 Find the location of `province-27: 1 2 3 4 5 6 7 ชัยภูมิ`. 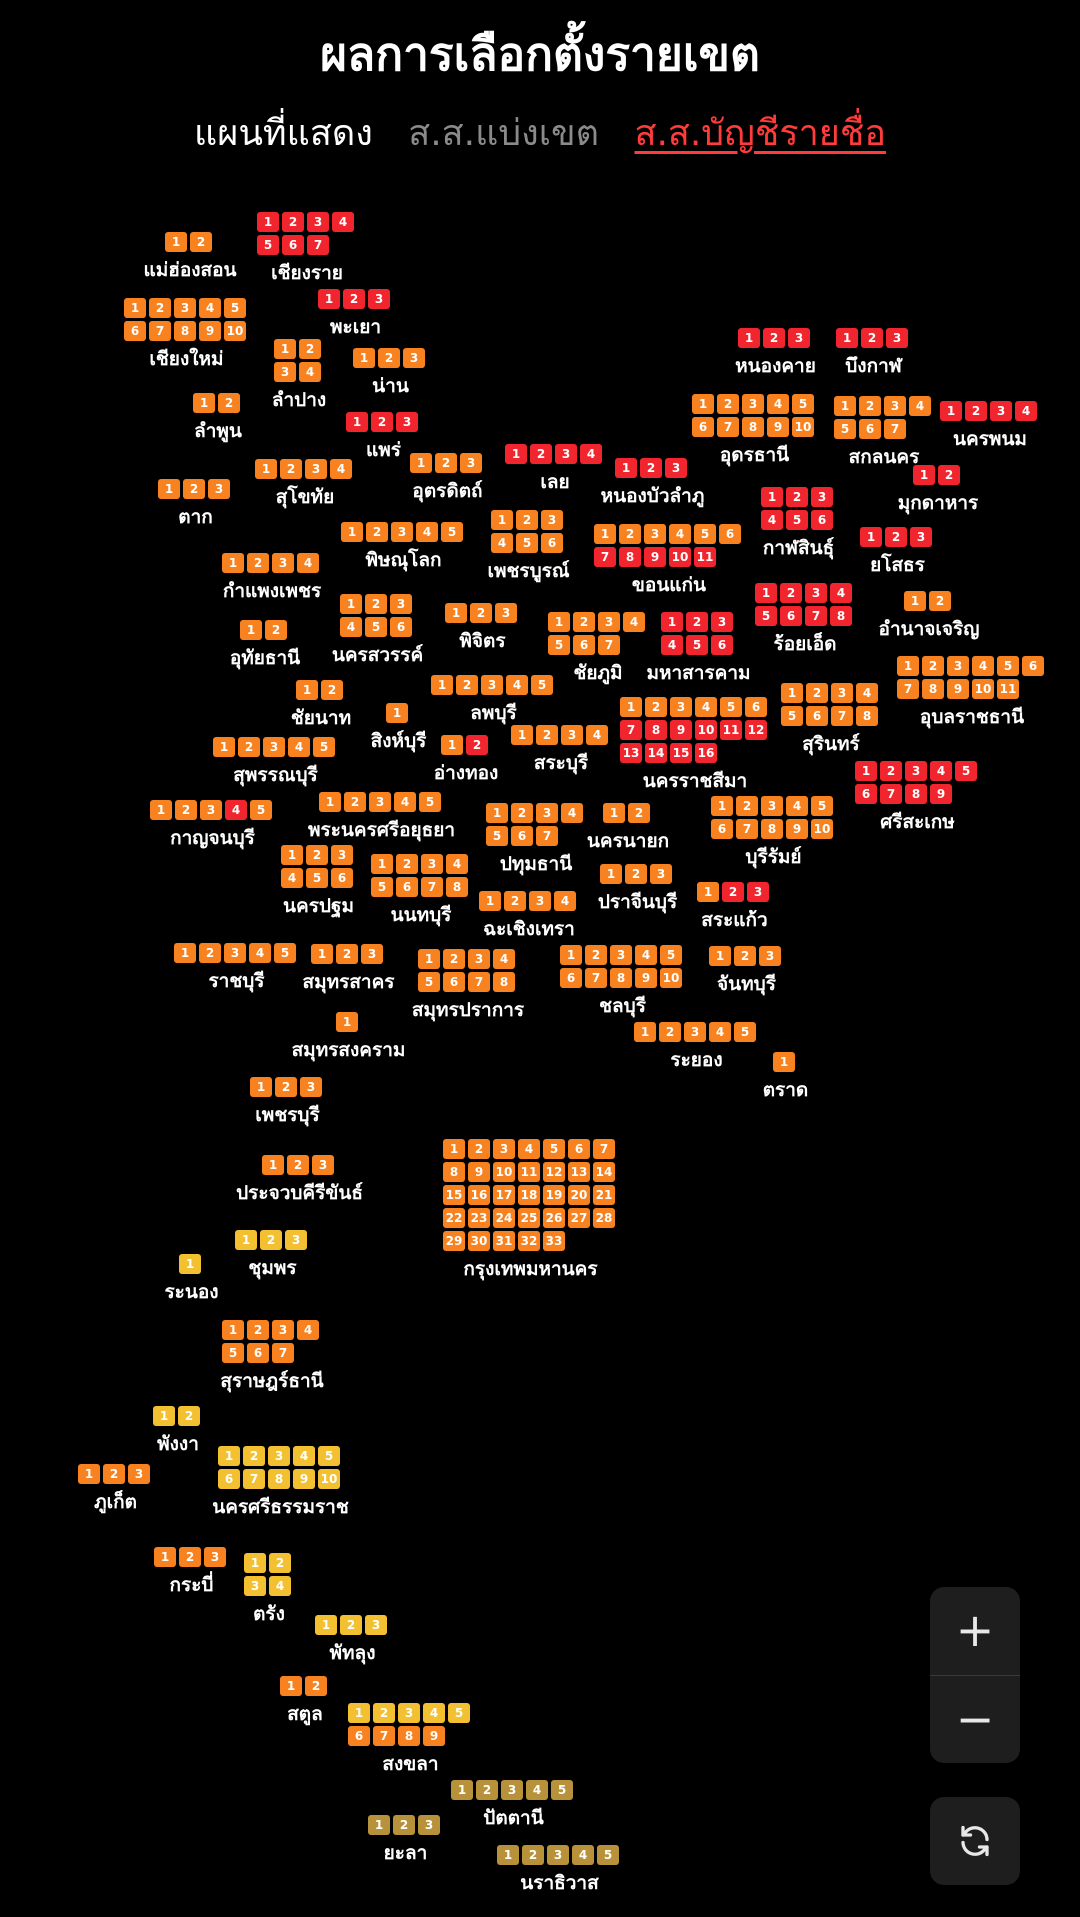

province-27: 1 2 3 4 5 6 7 ชัยภูมิ is located at coordinates (598, 650).